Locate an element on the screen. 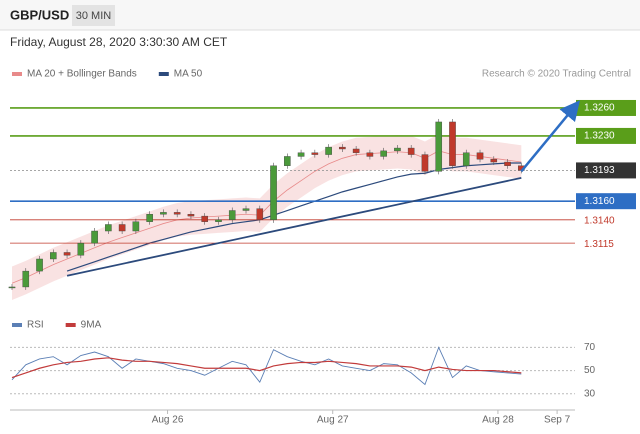 The height and width of the screenshot is (434, 640). x-tick-label: Aug 27 is located at coordinates (333, 420).